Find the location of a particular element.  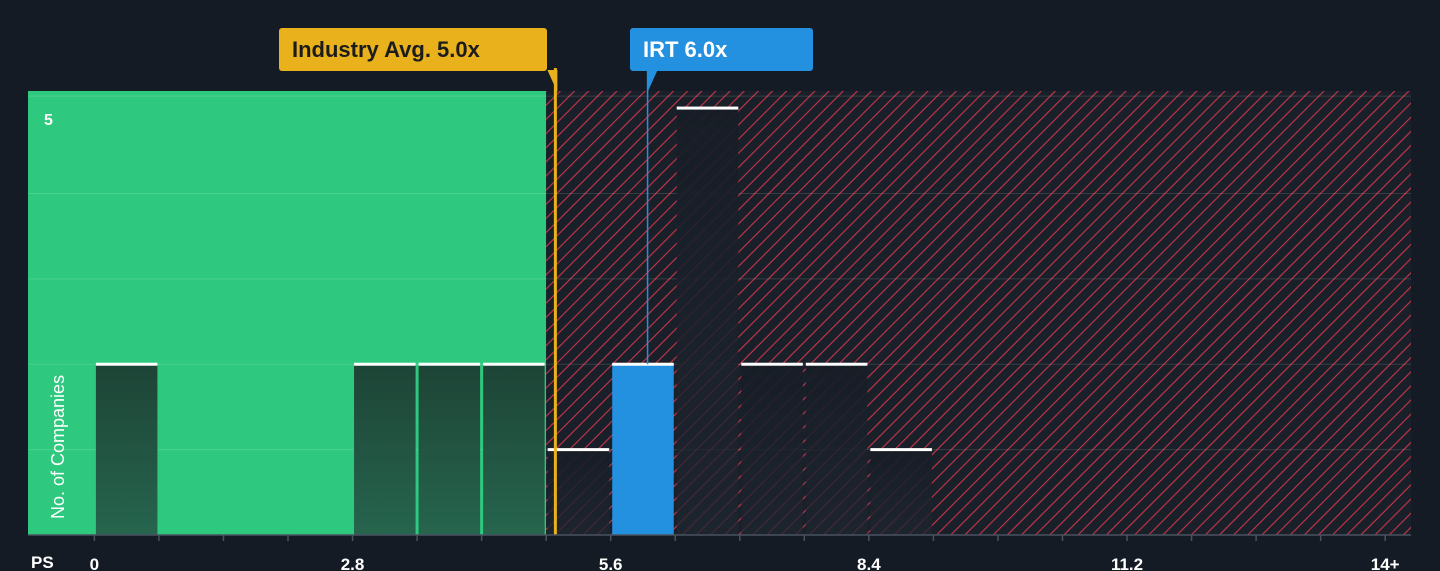

industry-average-label: Industry Avg. 5.0x is located at coordinates (386, 49).